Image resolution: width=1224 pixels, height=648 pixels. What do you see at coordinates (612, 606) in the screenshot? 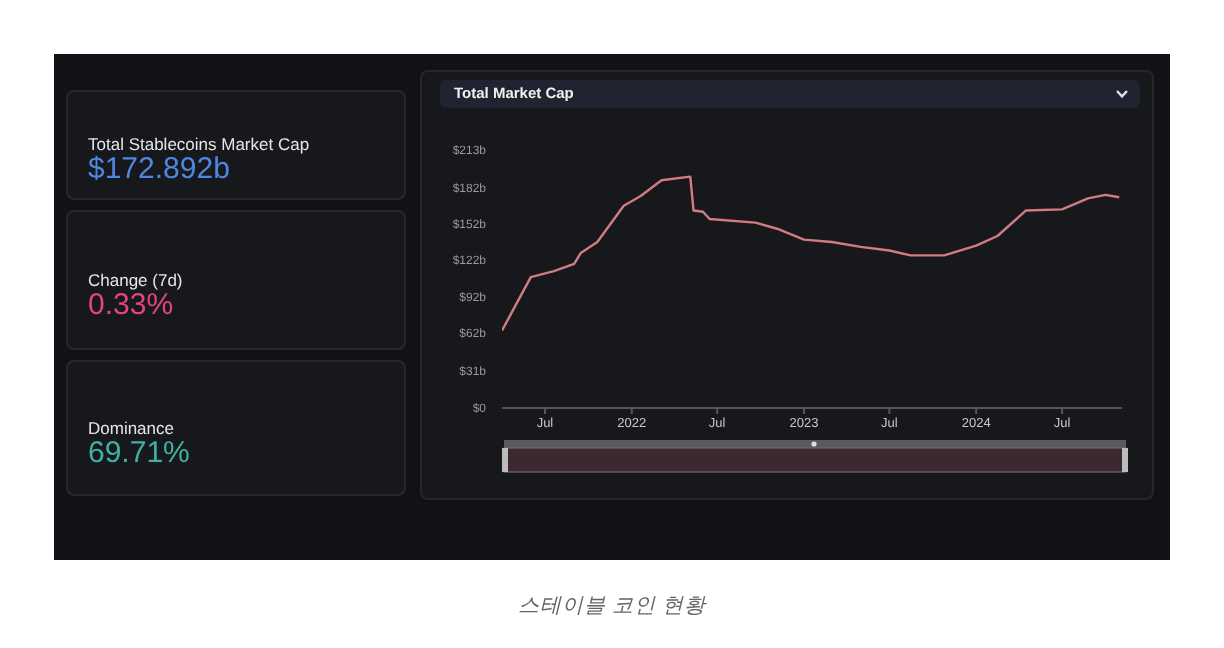
I see `text: 스테이블 코인 현황` at bounding box center [612, 606].